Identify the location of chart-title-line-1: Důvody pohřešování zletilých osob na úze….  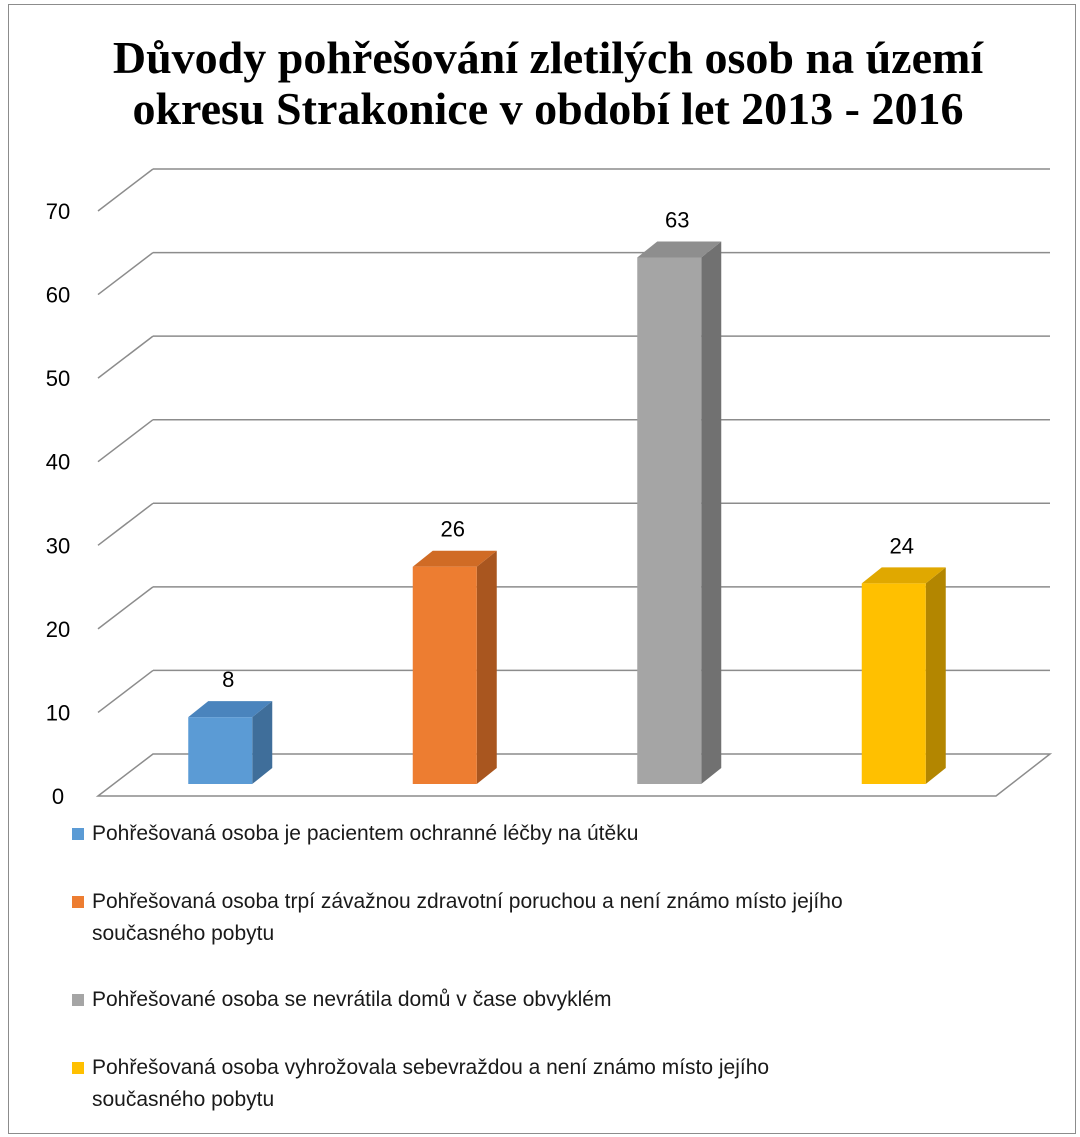
(548, 57).